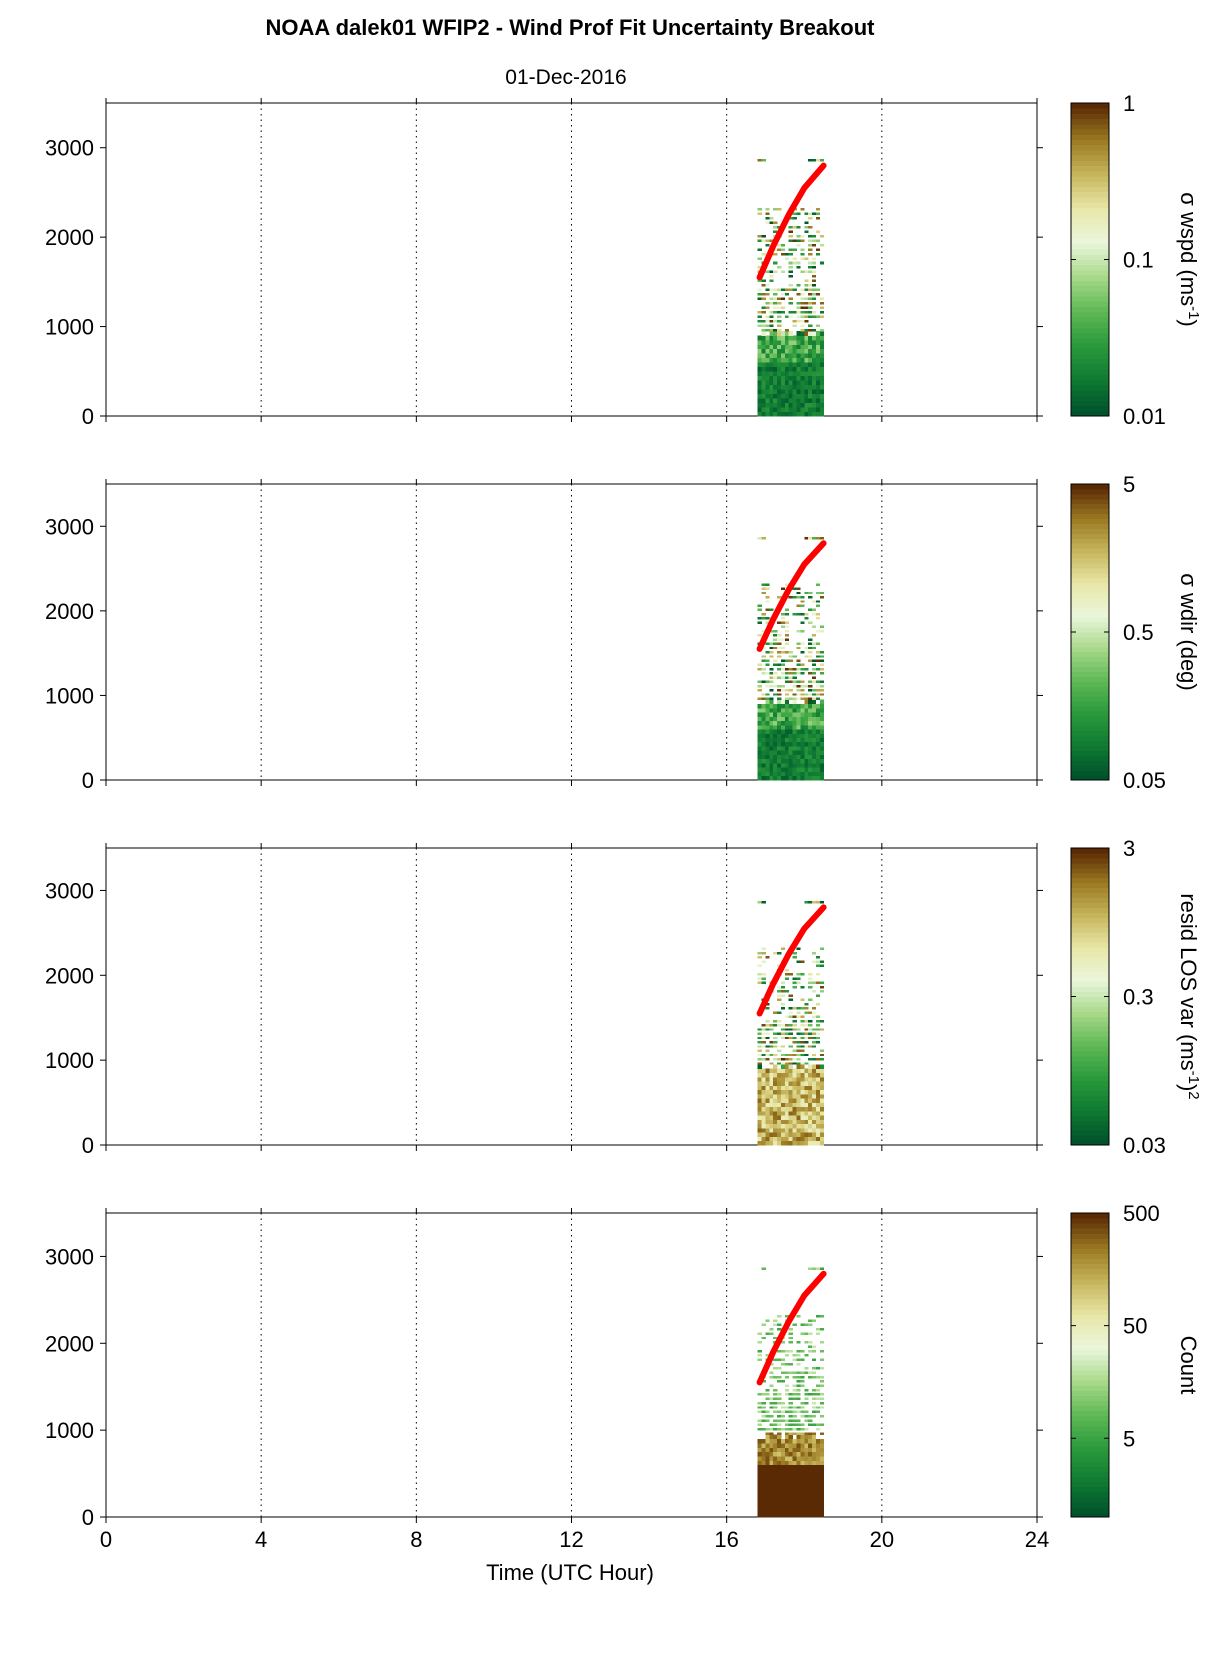 This screenshot has width=1227, height=1655. What do you see at coordinates (1194, 312) in the screenshot?
I see `colorbar-label-sup: -1` at bounding box center [1194, 312].